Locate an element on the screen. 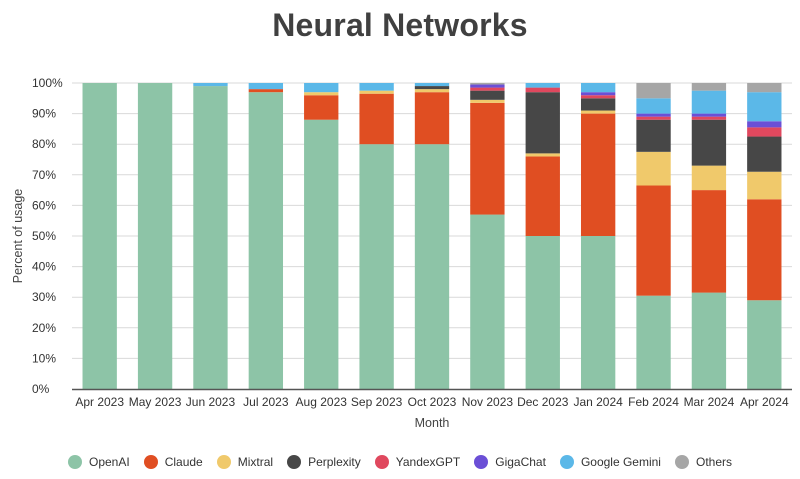 The height and width of the screenshot is (479, 800). legend-label: Google Gemini is located at coordinates (620, 462).